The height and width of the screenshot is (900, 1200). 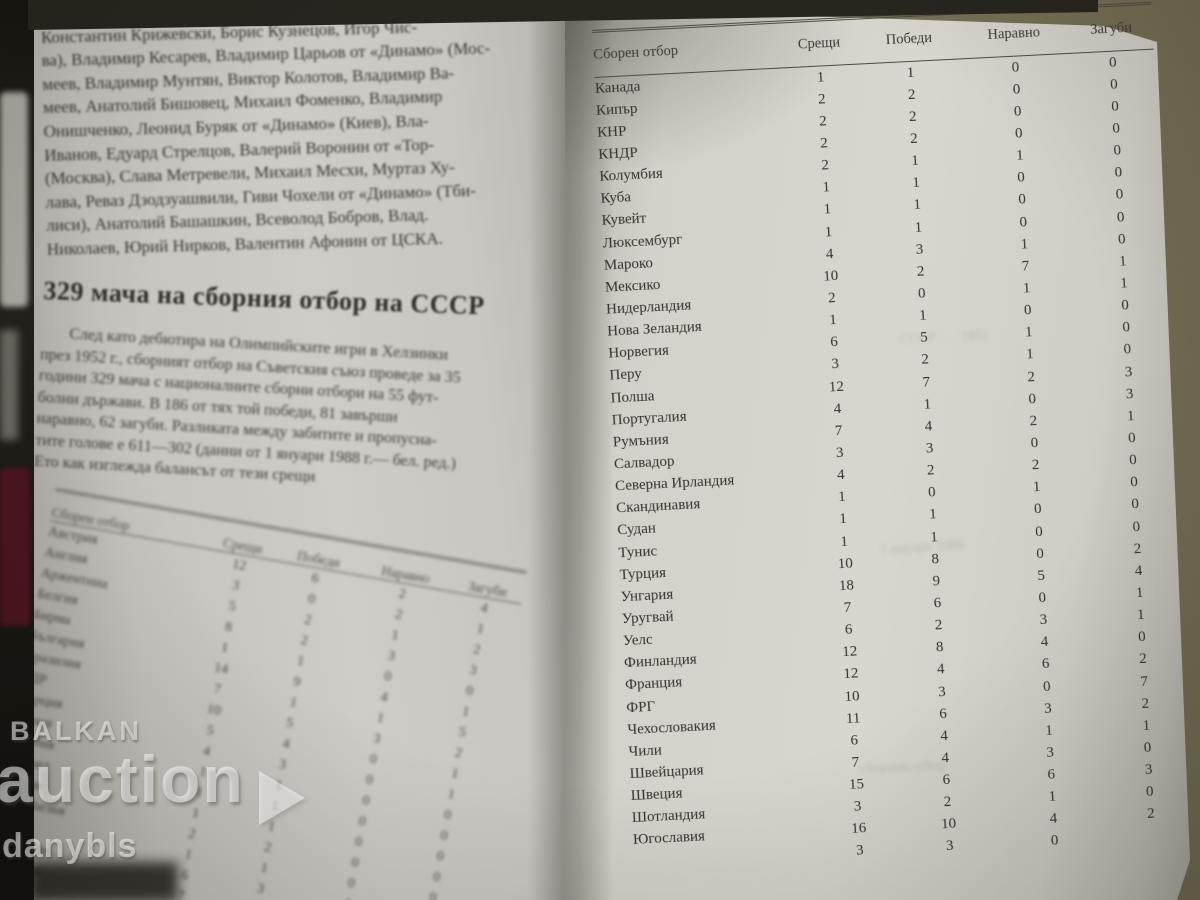 What do you see at coordinates (819, 43) in the screenshot?
I see `column-header: Срещи` at bounding box center [819, 43].